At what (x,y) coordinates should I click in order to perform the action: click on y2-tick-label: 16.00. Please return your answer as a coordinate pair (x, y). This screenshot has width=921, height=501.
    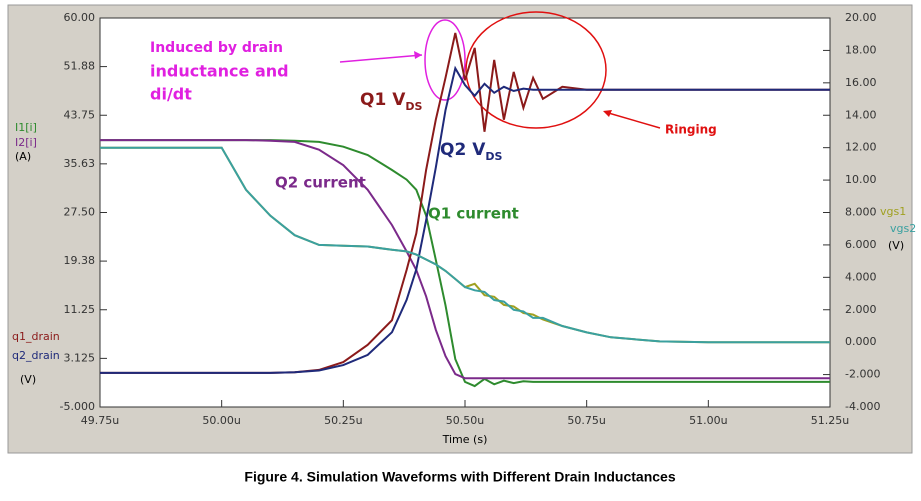
    Looking at the image, I should click on (861, 82).